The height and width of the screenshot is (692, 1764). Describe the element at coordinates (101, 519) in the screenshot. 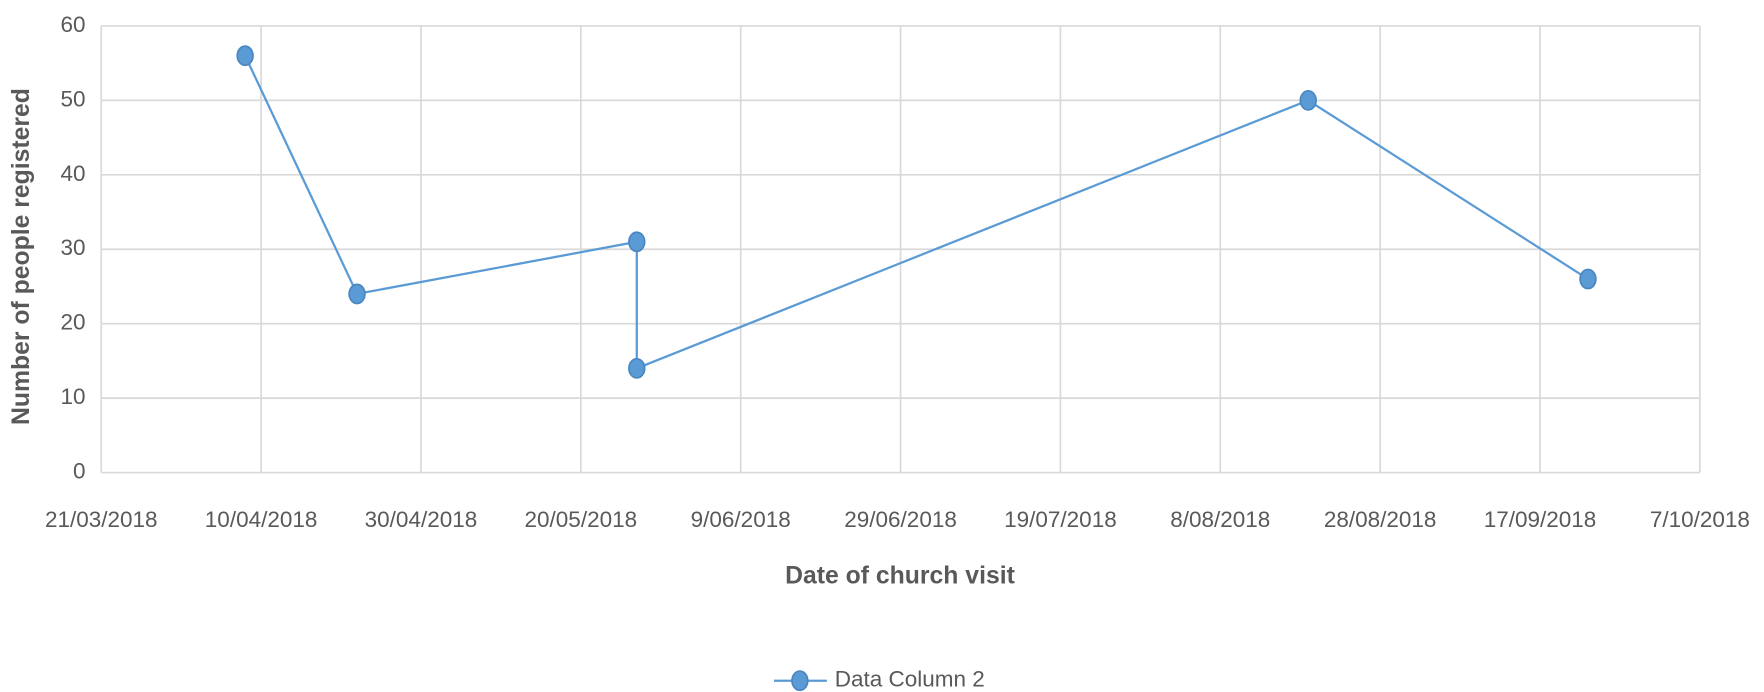

I see `x-tick-label: 21/03/2018` at that location.